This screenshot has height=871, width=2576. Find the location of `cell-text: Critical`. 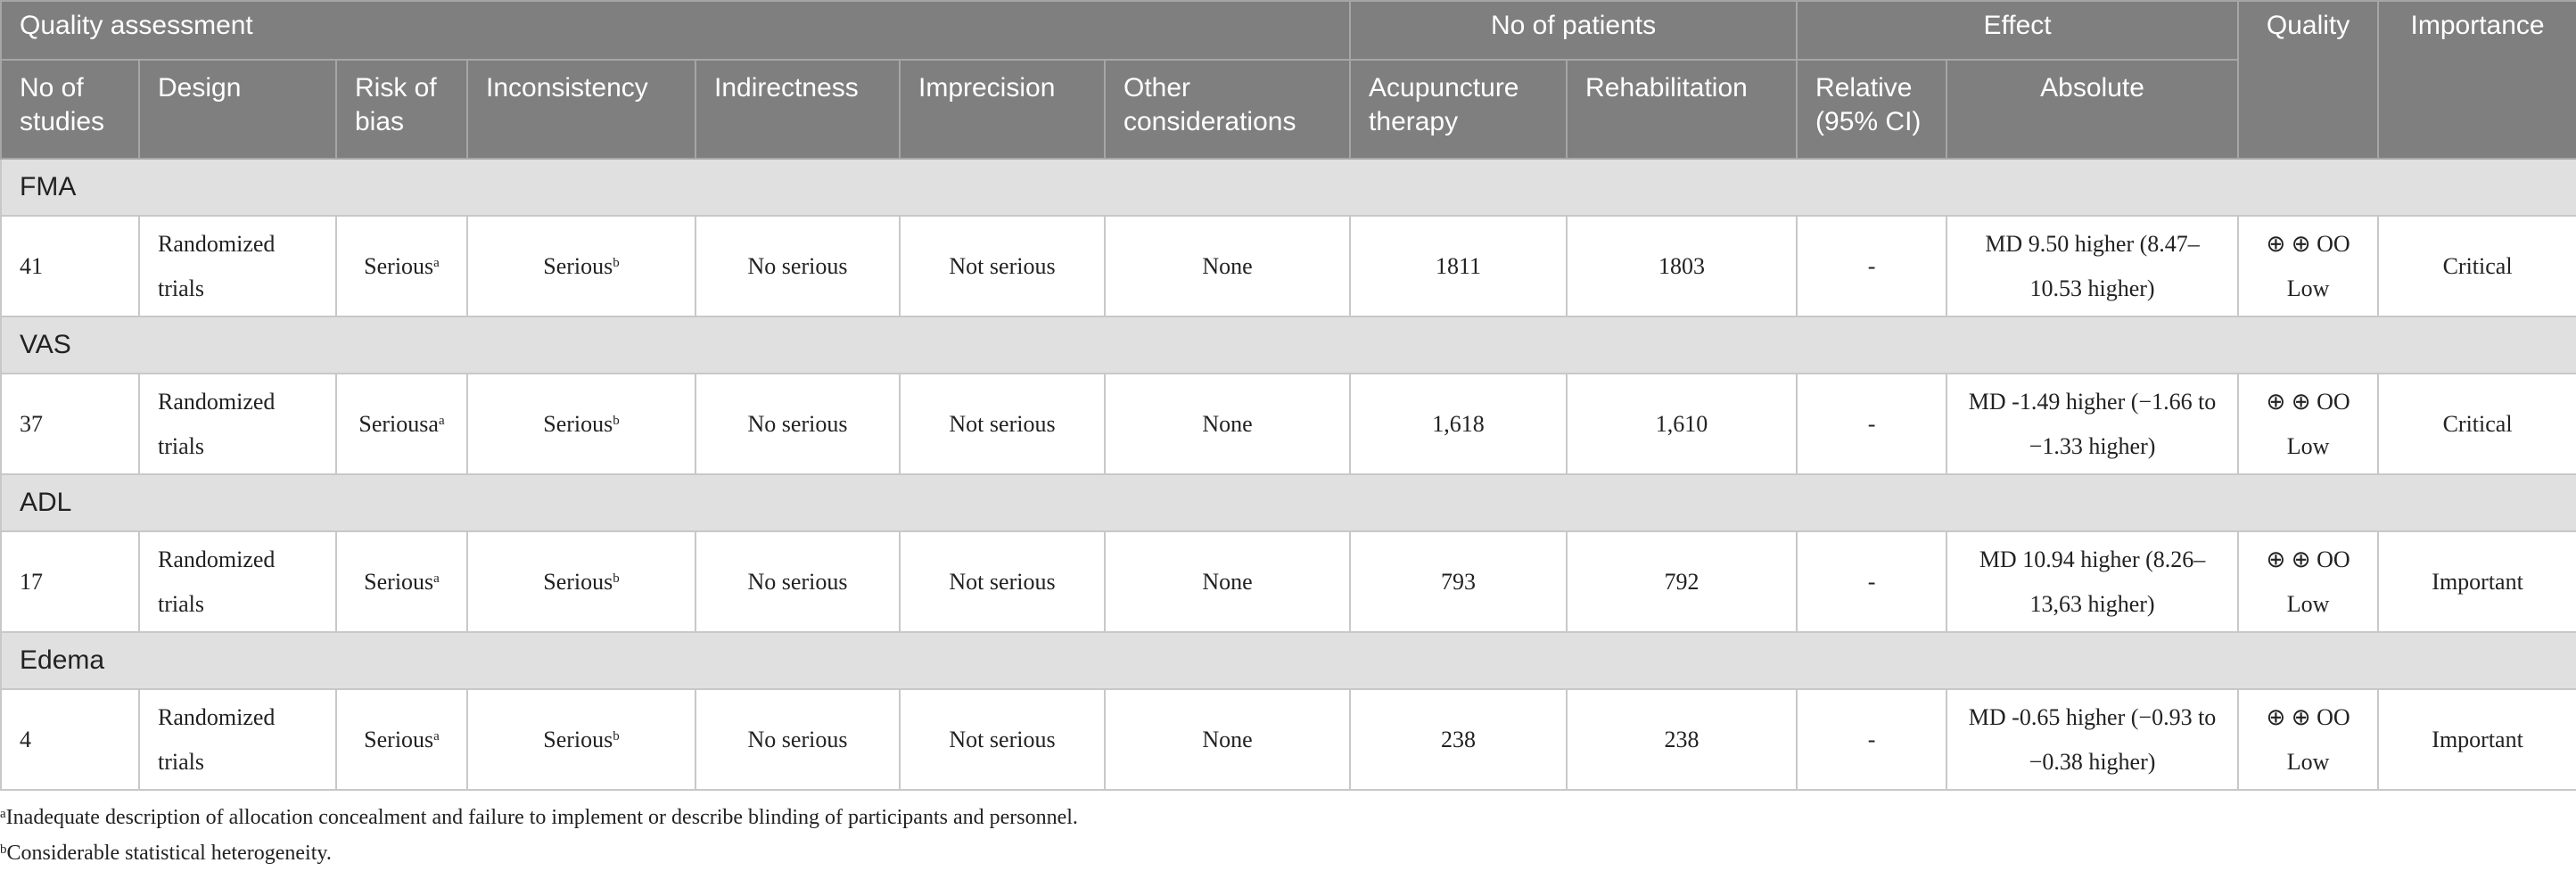

cell-text: Critical is located at coordinates (2477, 266).